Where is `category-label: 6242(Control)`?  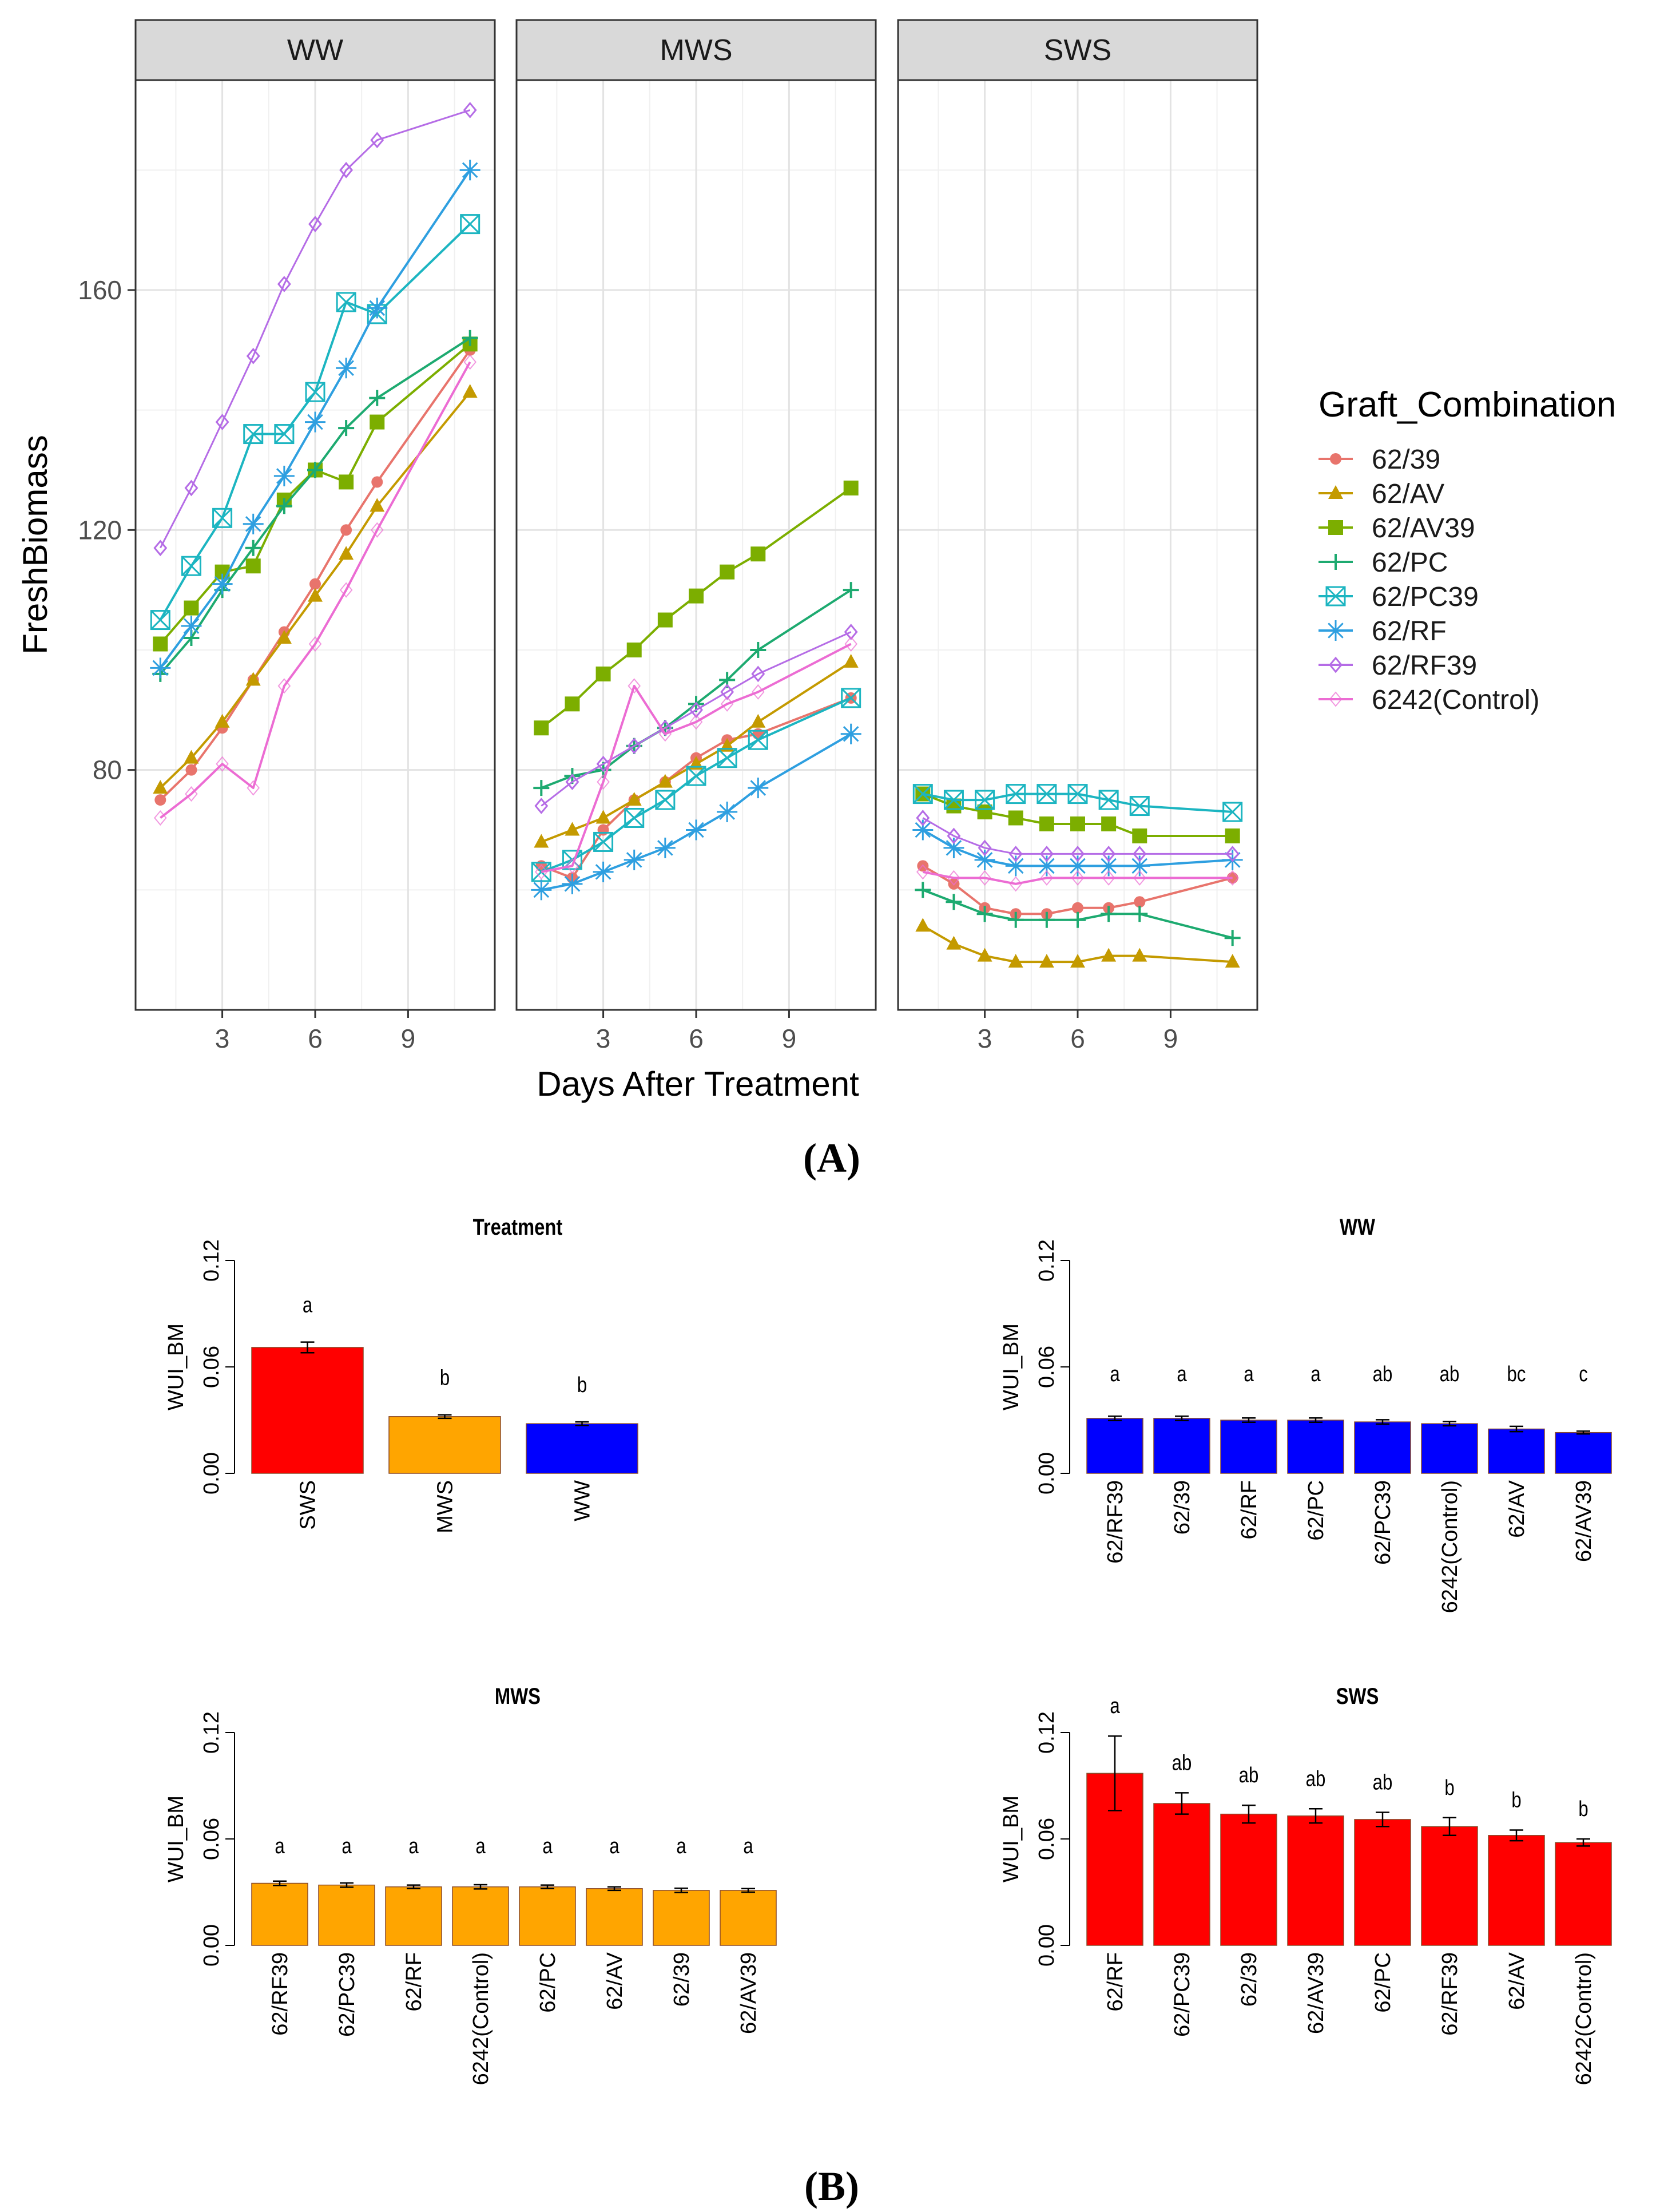 category-label: 6242(Control) is located at coordinates (1450, 1546).